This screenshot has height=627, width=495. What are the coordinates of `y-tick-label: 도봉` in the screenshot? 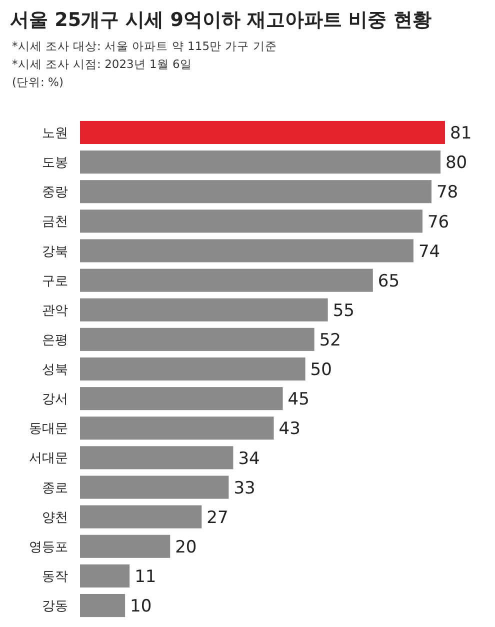 It's located at (55, 163).